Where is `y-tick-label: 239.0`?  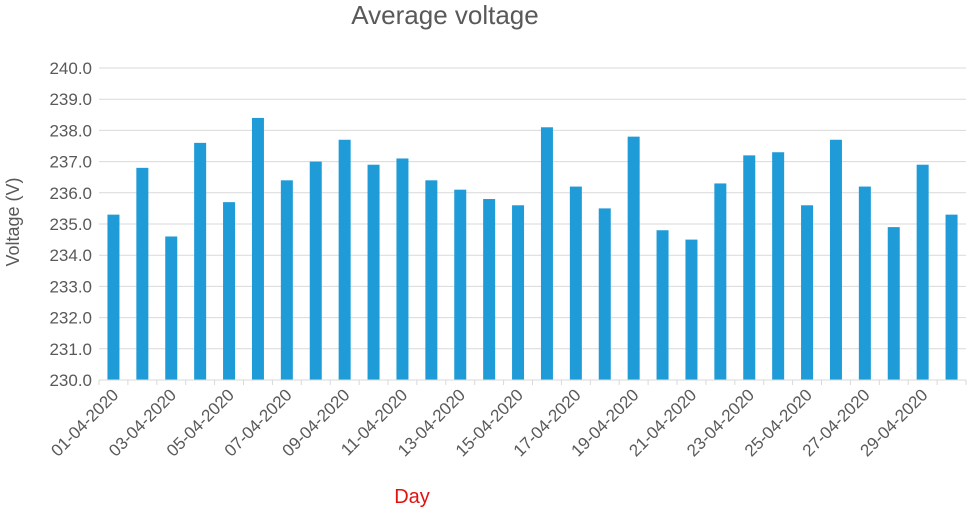 y-tick-label: 239.0 is located at coordinates (70, 99).